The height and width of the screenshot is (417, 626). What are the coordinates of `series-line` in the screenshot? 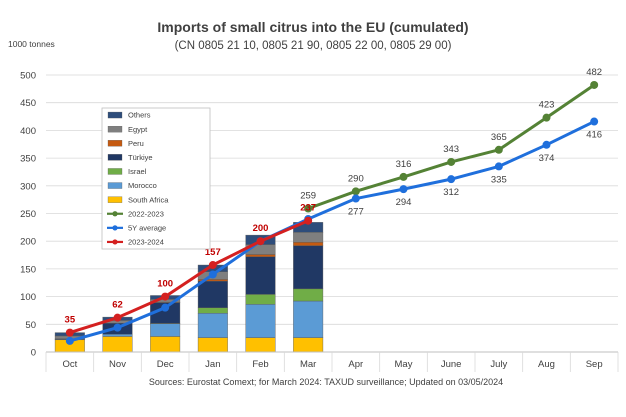 It's located at (189, 277).